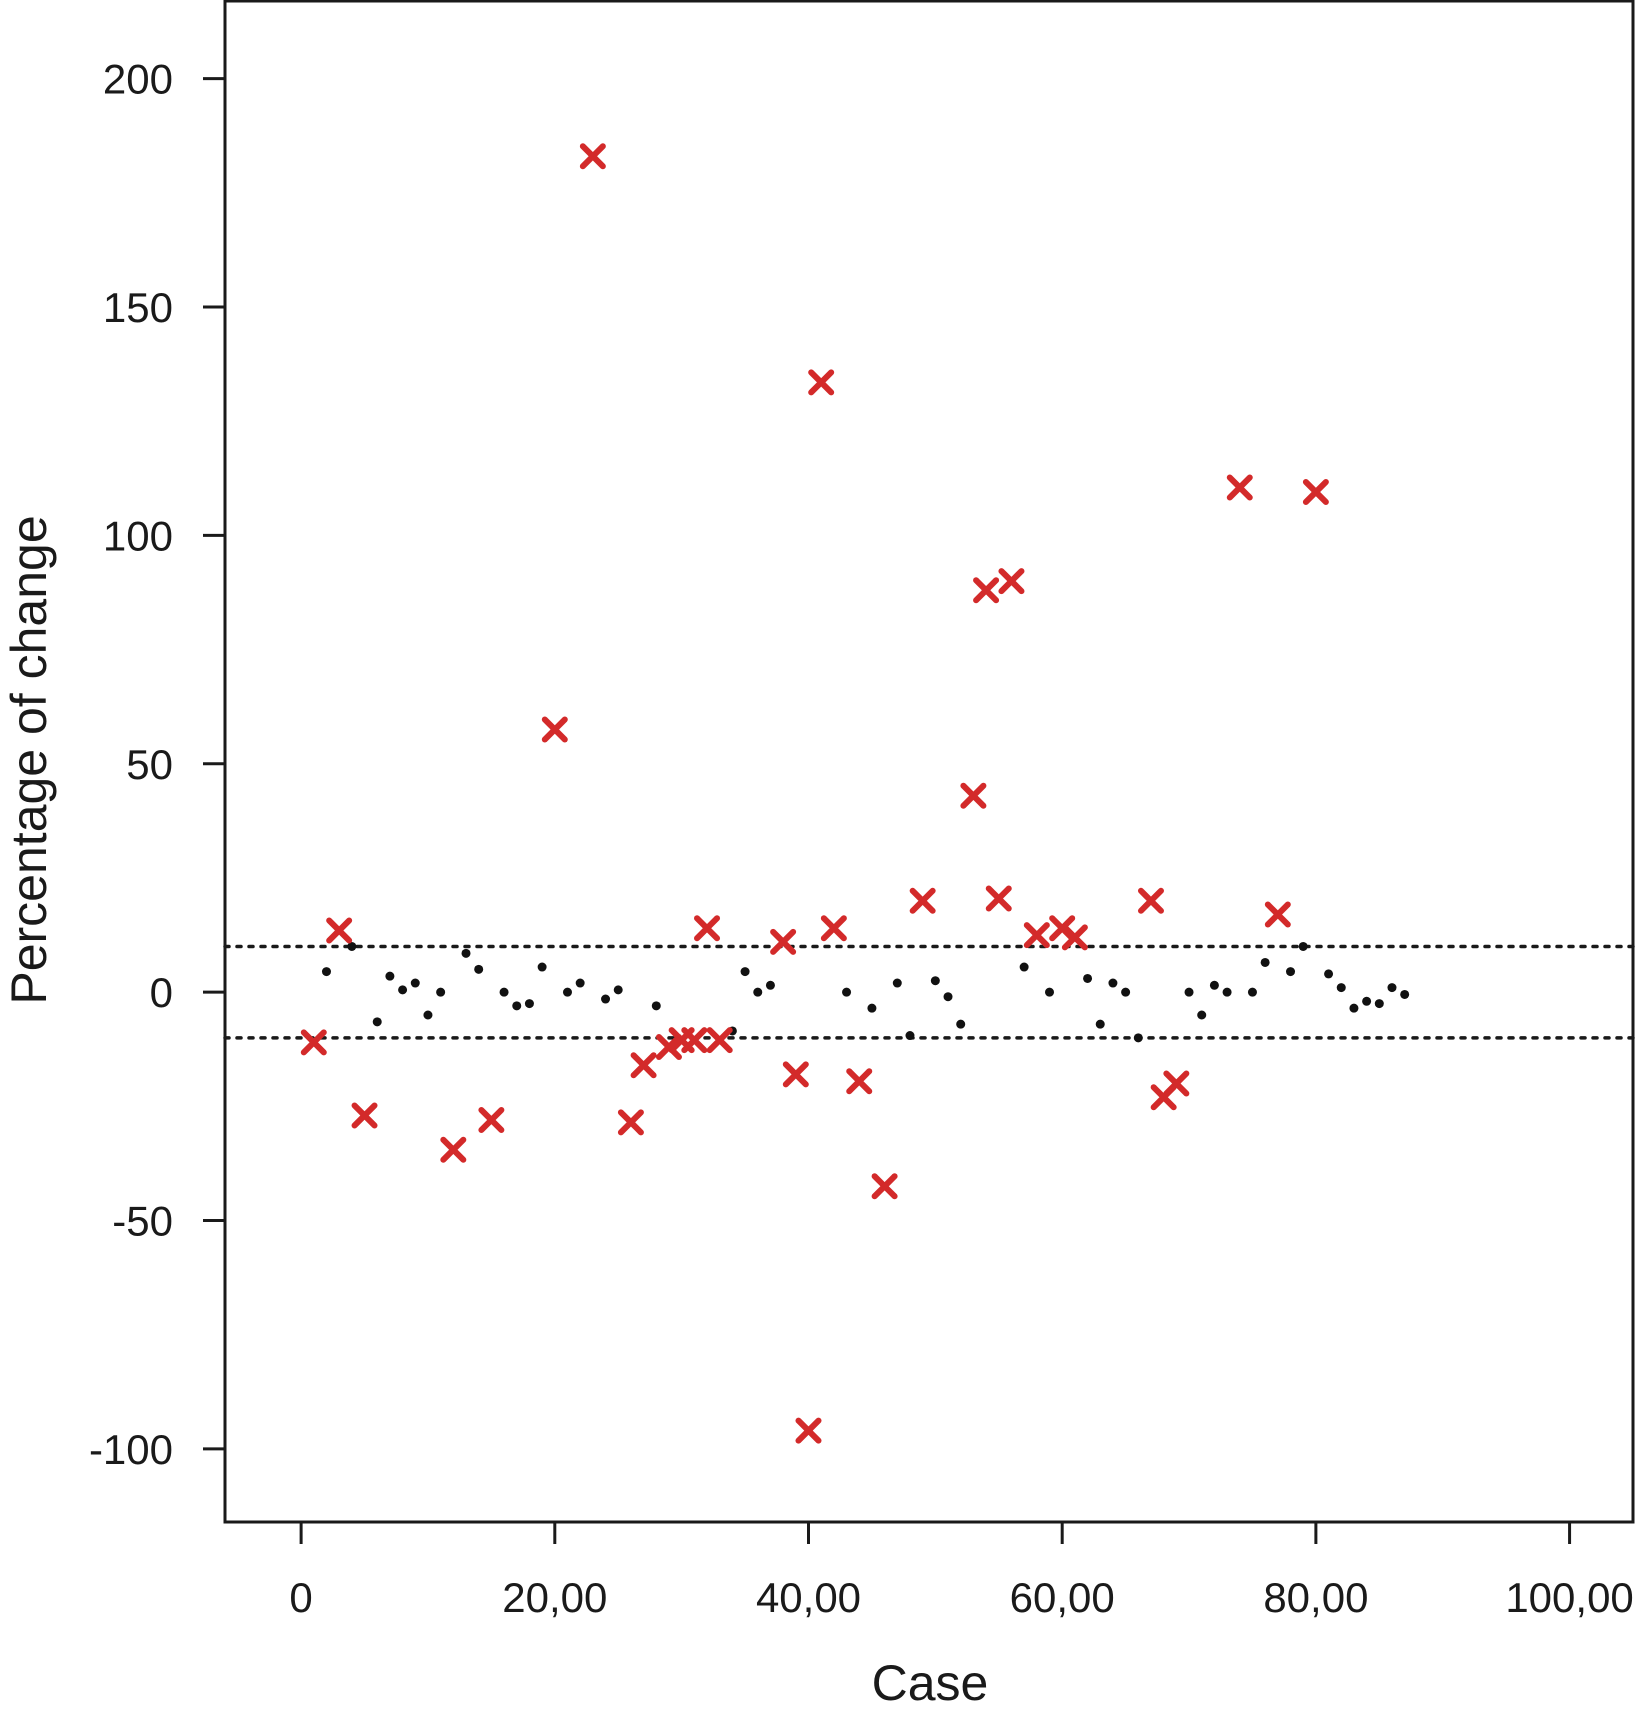 This screenshot has width=1641, height=1736. What do you see at coordinates (1569, 1597) in the screenshot?
I see `x-tick-label: 100,00` at bounding box center [1569, 1597].